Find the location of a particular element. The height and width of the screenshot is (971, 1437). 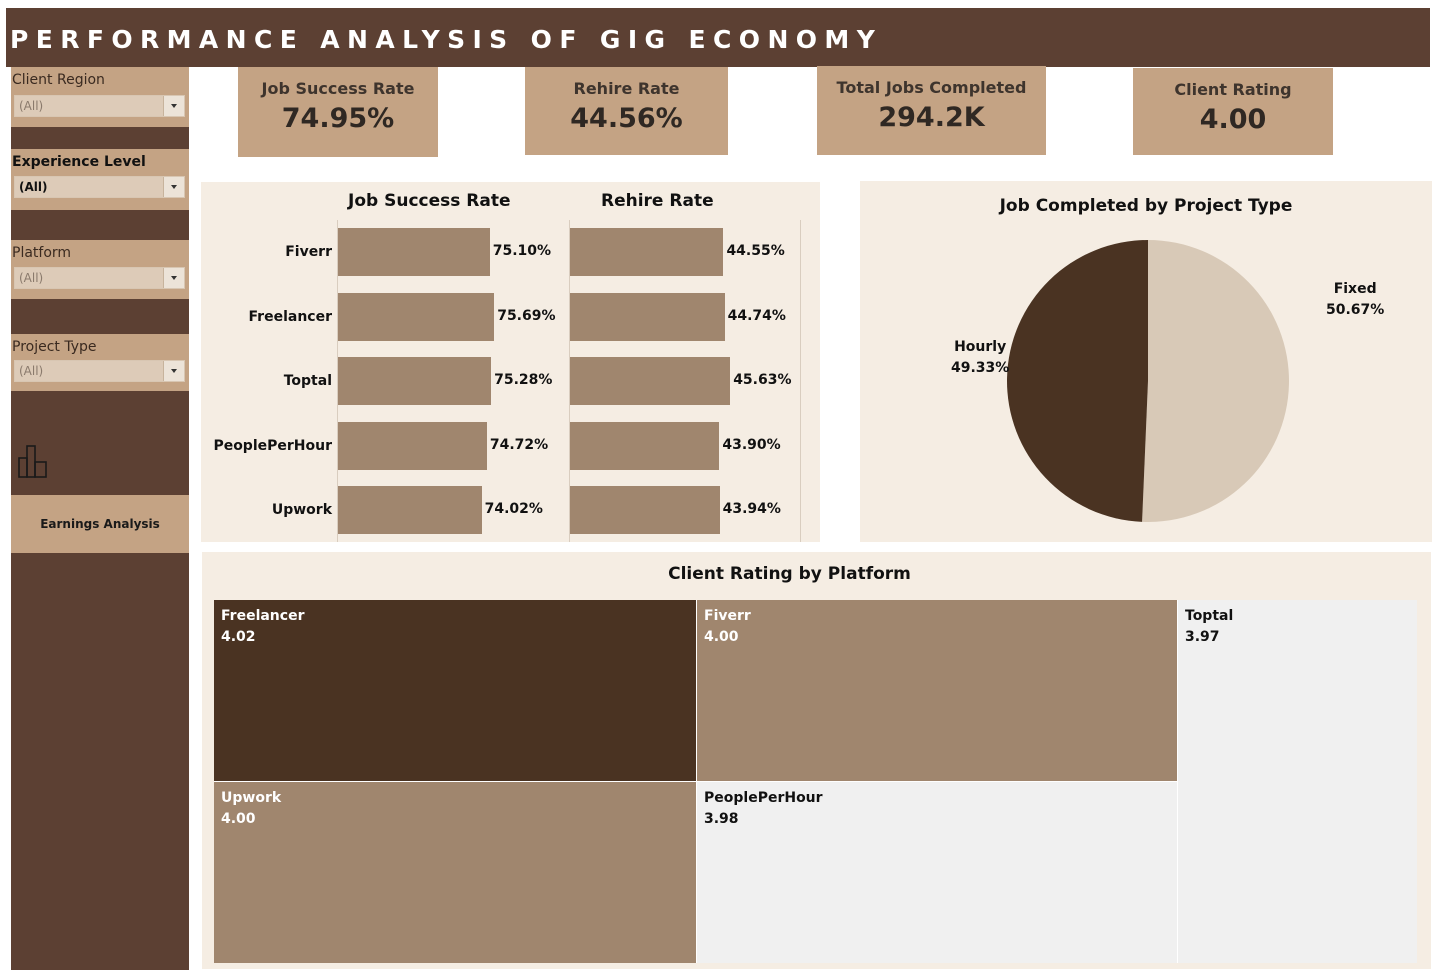

kpi-rehire-rate: Rehire Rate 44.56% is located at coordinates (626, 111).